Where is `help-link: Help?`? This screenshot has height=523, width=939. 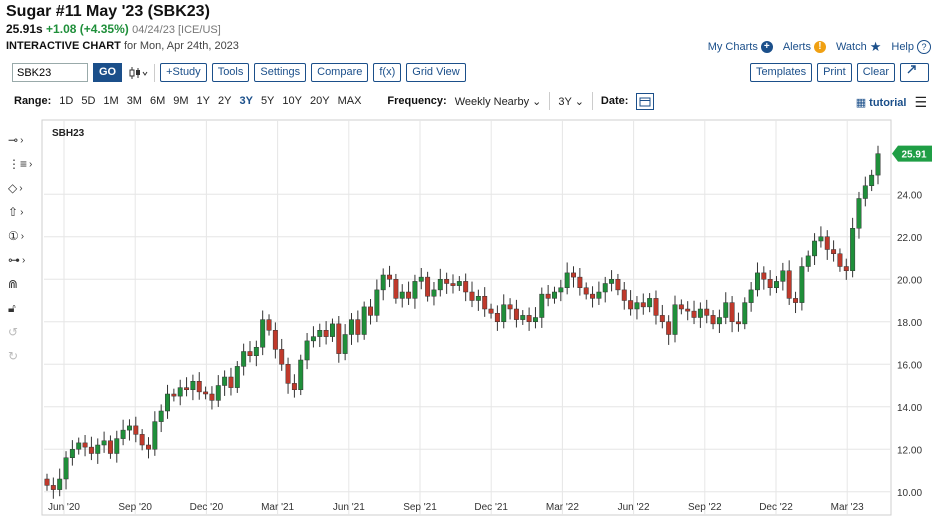 help-link: Help? is located at coordinates (911, 47).